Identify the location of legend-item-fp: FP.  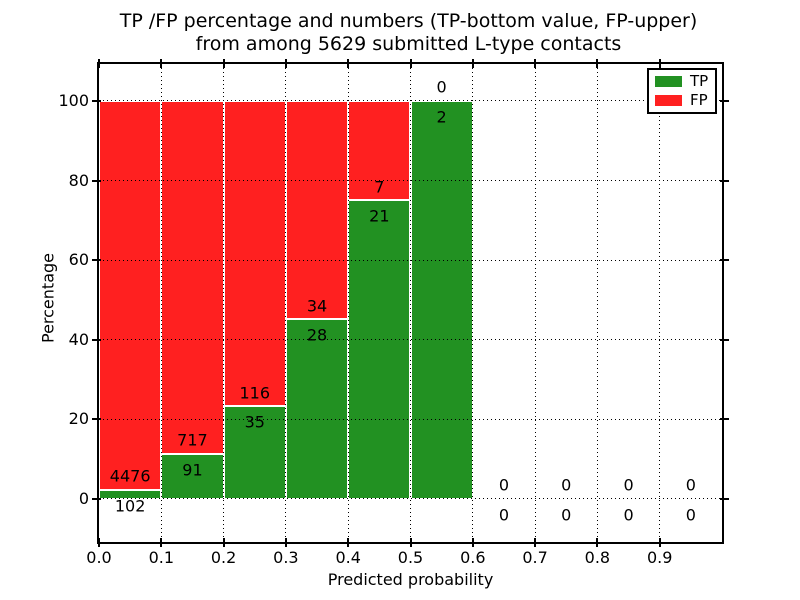
(682, 101).